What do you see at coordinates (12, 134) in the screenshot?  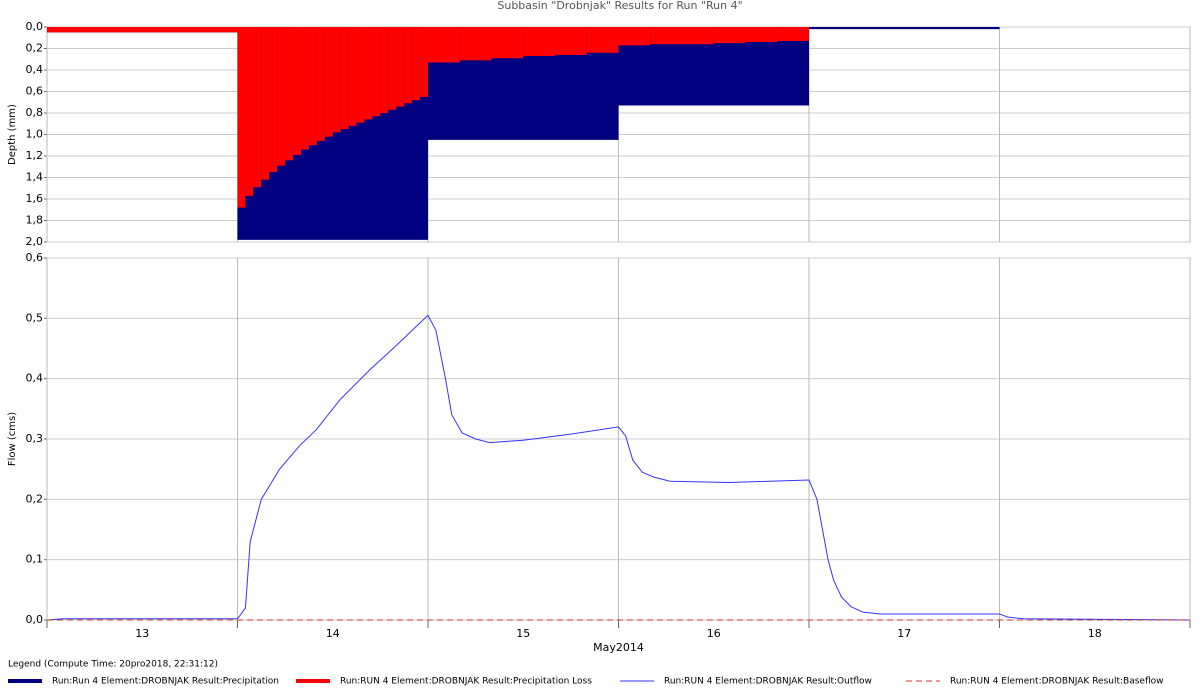 I see `y-axis-label: Depth (mm)` at bounding box center [12, 134].